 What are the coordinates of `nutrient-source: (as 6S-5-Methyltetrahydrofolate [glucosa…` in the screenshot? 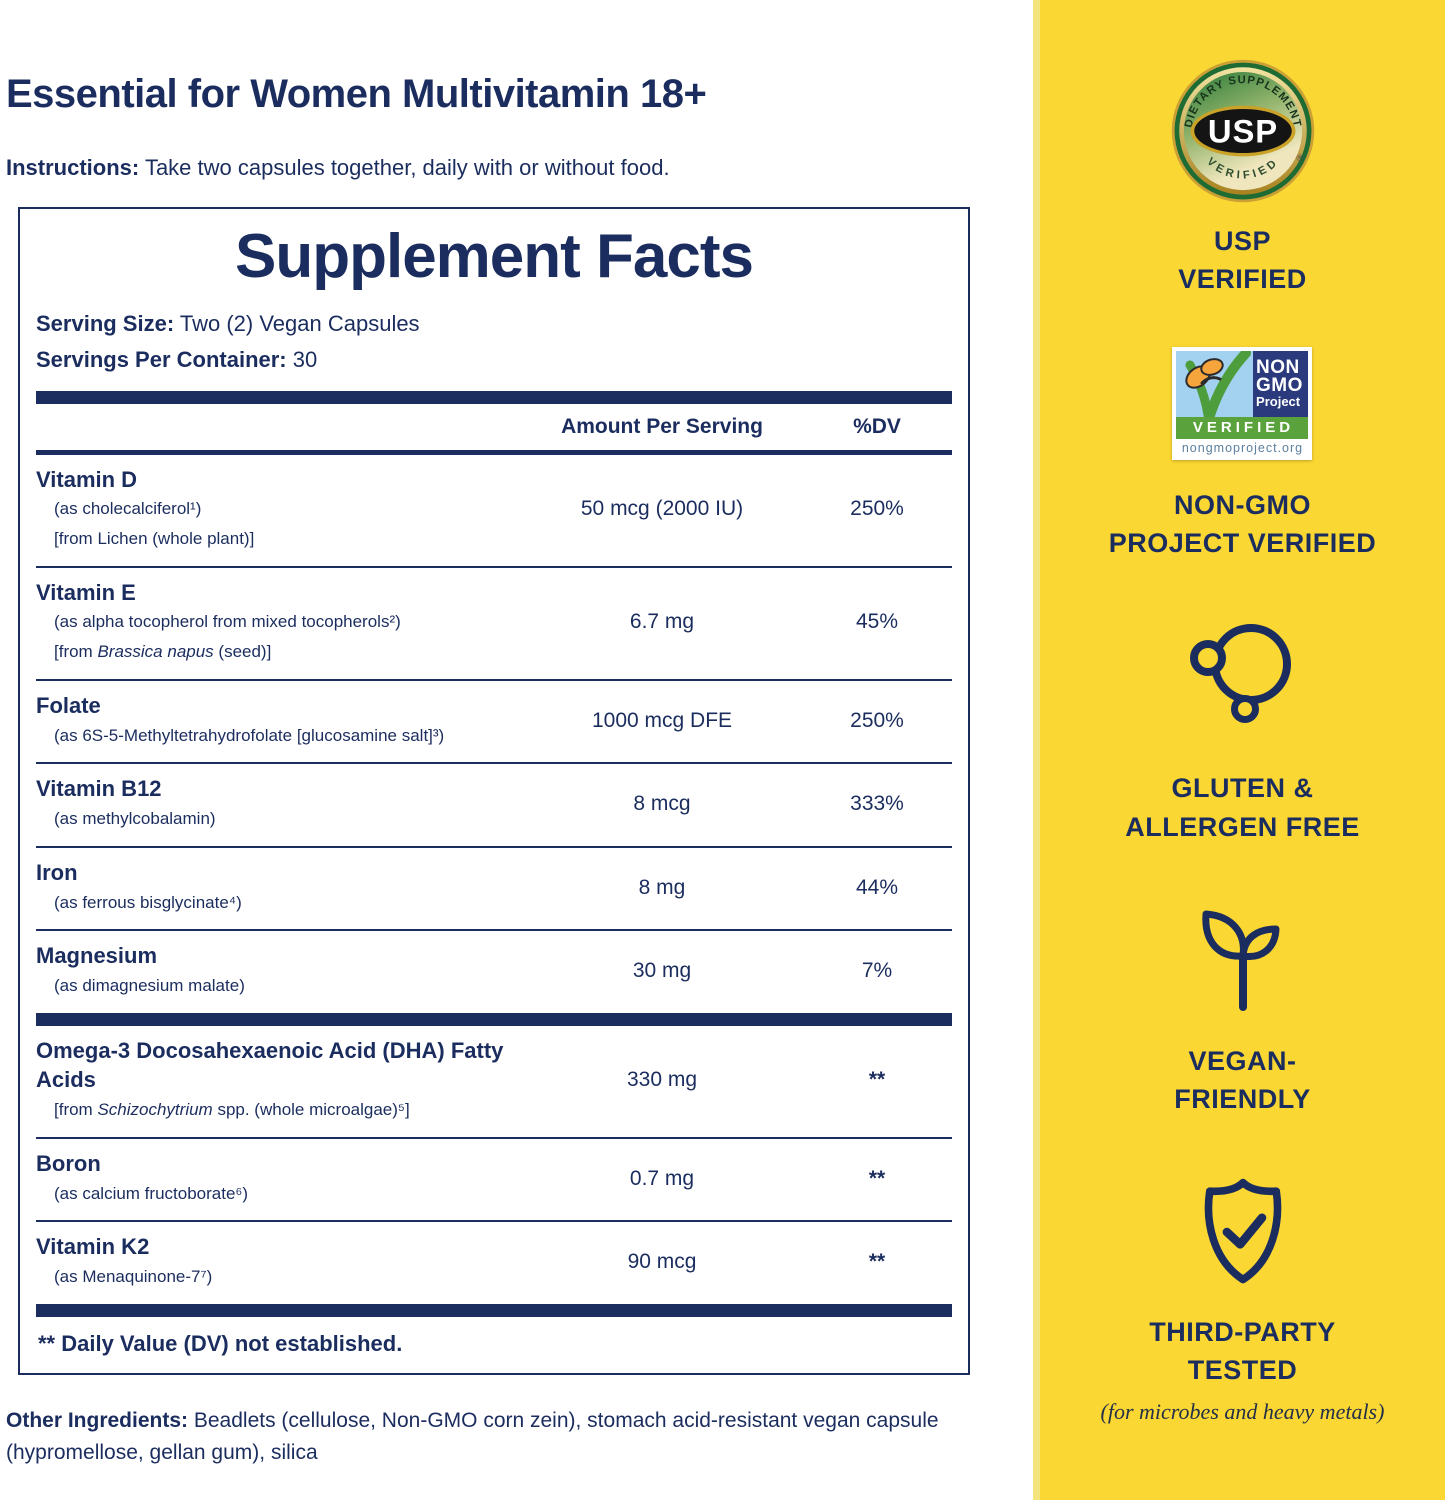 It's located at (249, 735).